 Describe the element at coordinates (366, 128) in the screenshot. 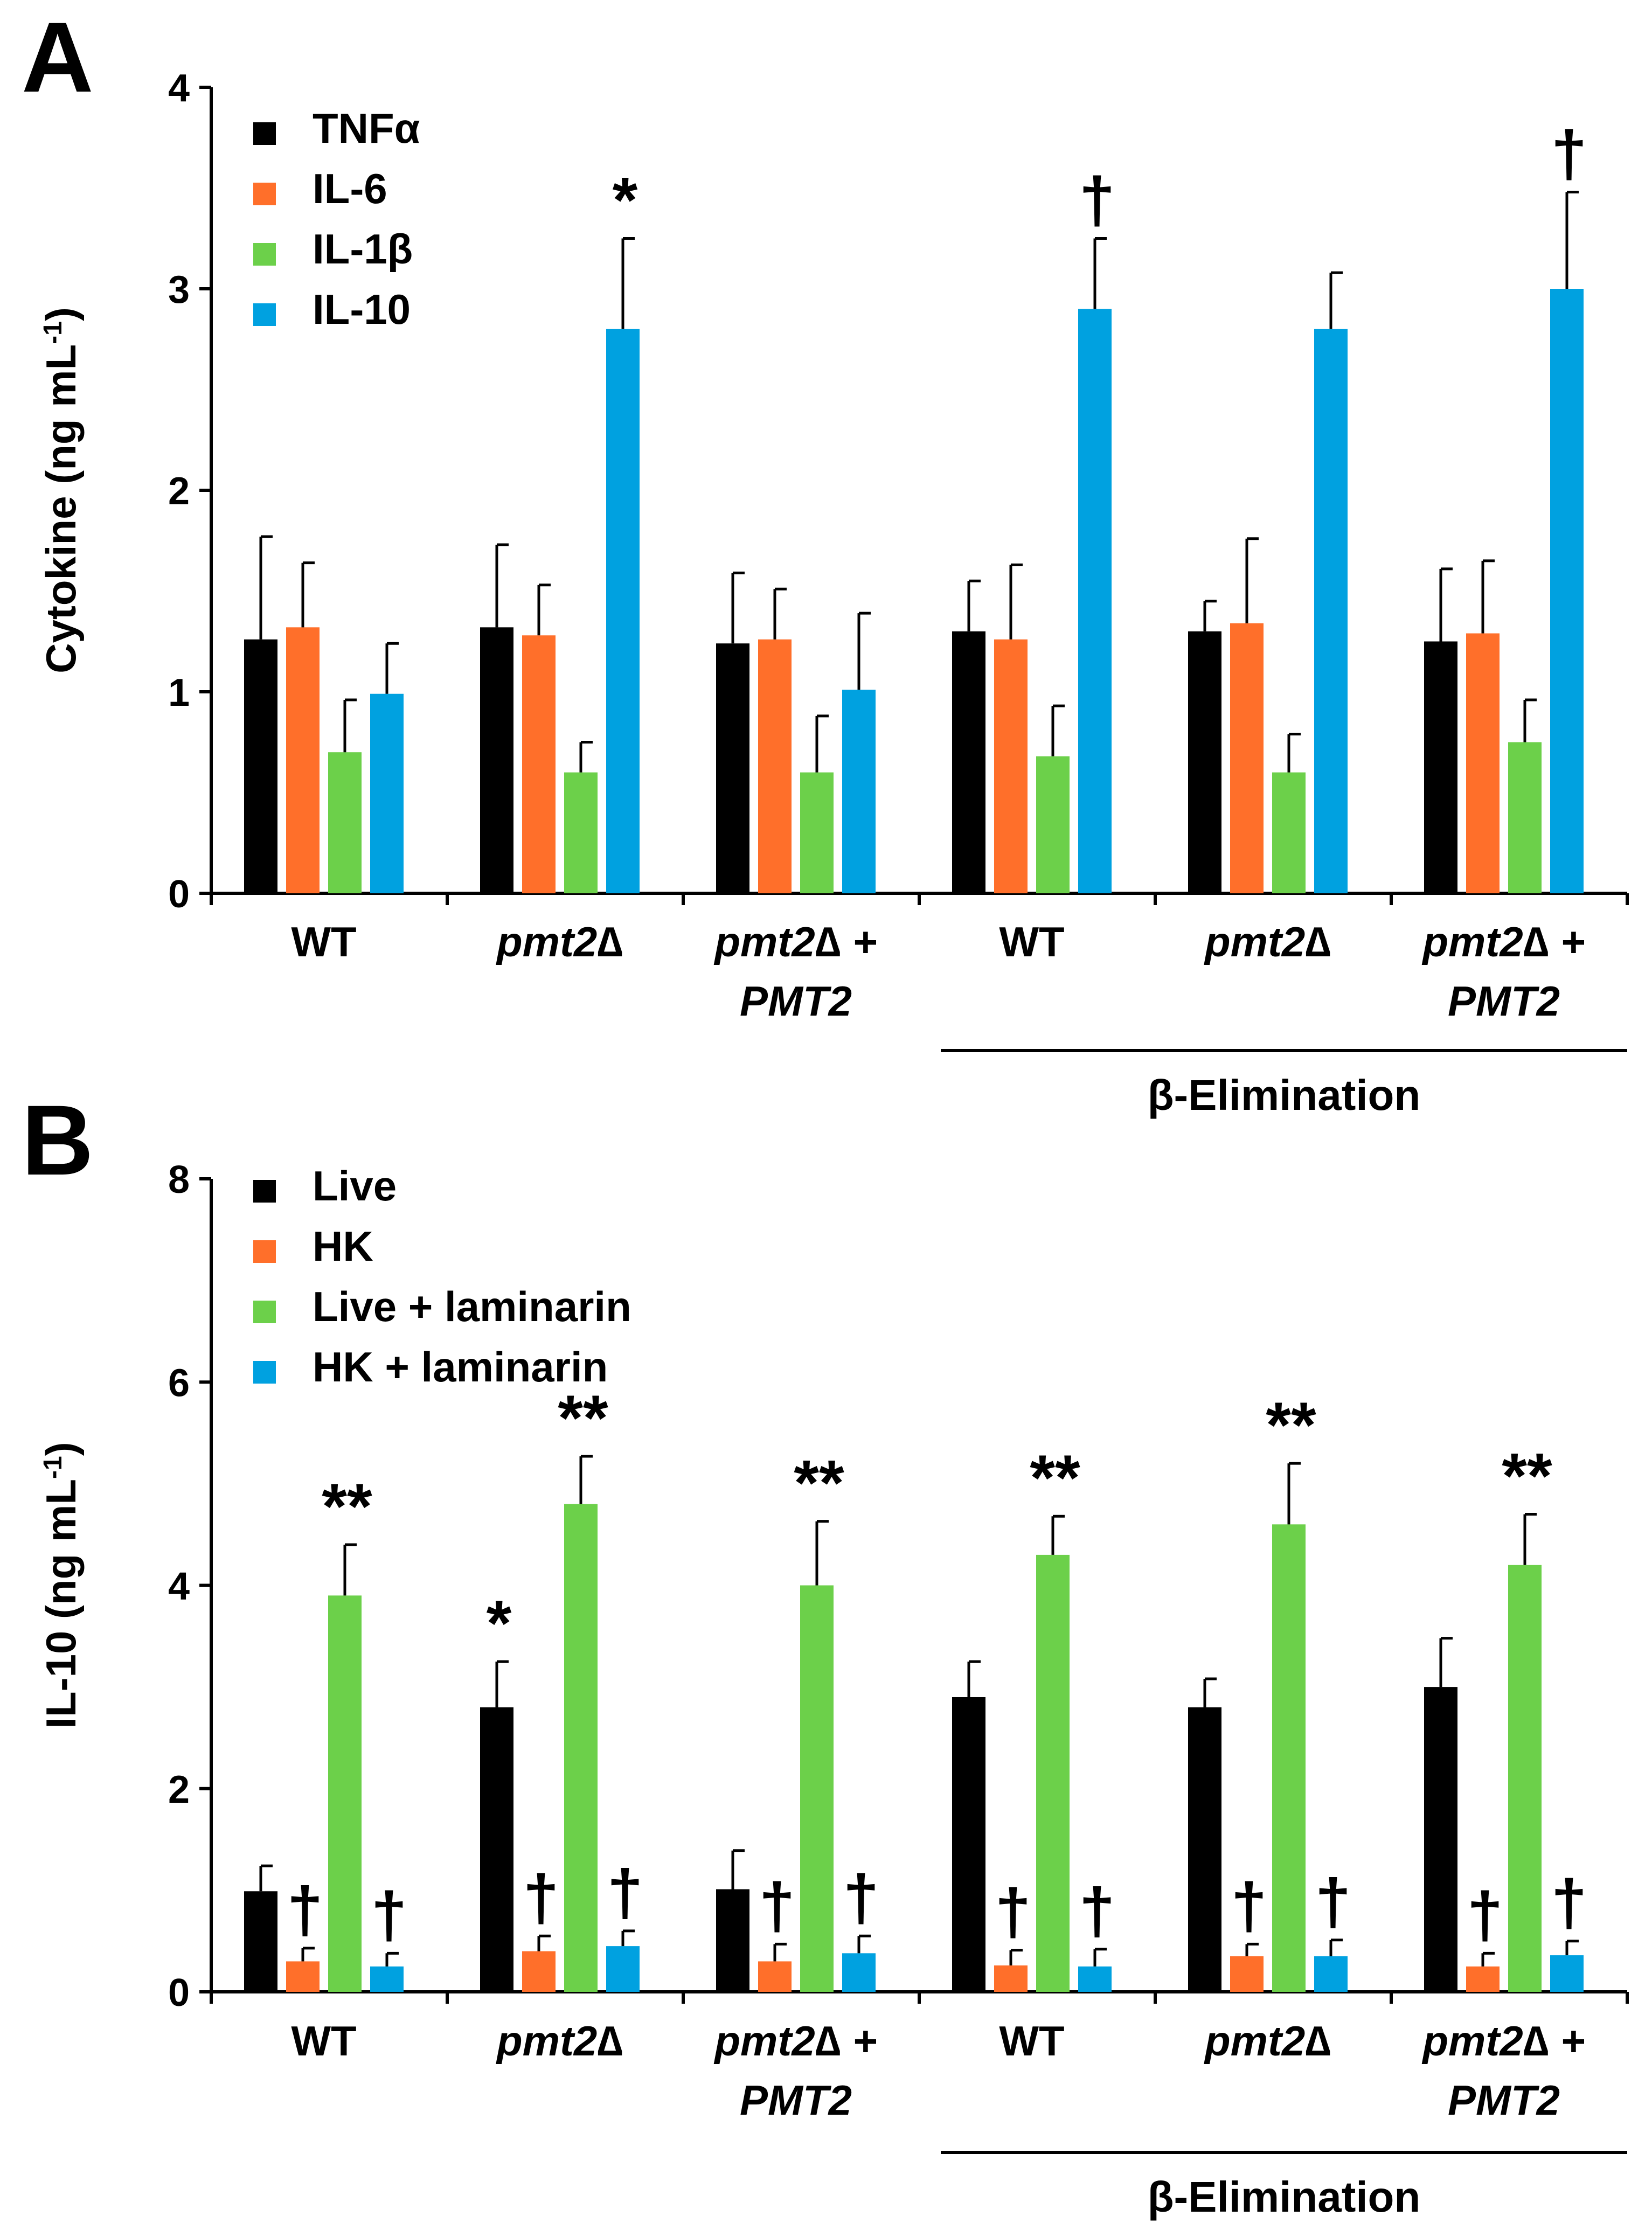

I see `legend-label: TNFα` at that location.